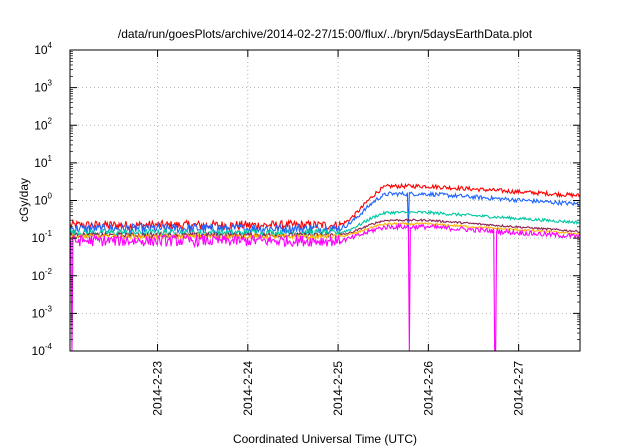  What do you see at coordinates (248, 388) in the screenshot?
I see `x-tick-label: 2014-2-24` at bounding box center [248, 388].